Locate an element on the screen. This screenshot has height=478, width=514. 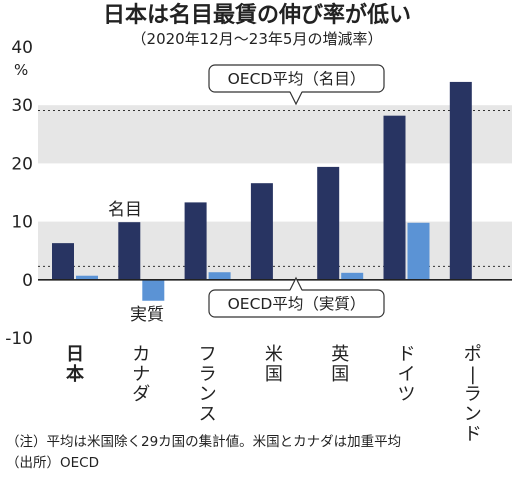
callout: OECD平均（名目） is located at coordinates (296, 85).